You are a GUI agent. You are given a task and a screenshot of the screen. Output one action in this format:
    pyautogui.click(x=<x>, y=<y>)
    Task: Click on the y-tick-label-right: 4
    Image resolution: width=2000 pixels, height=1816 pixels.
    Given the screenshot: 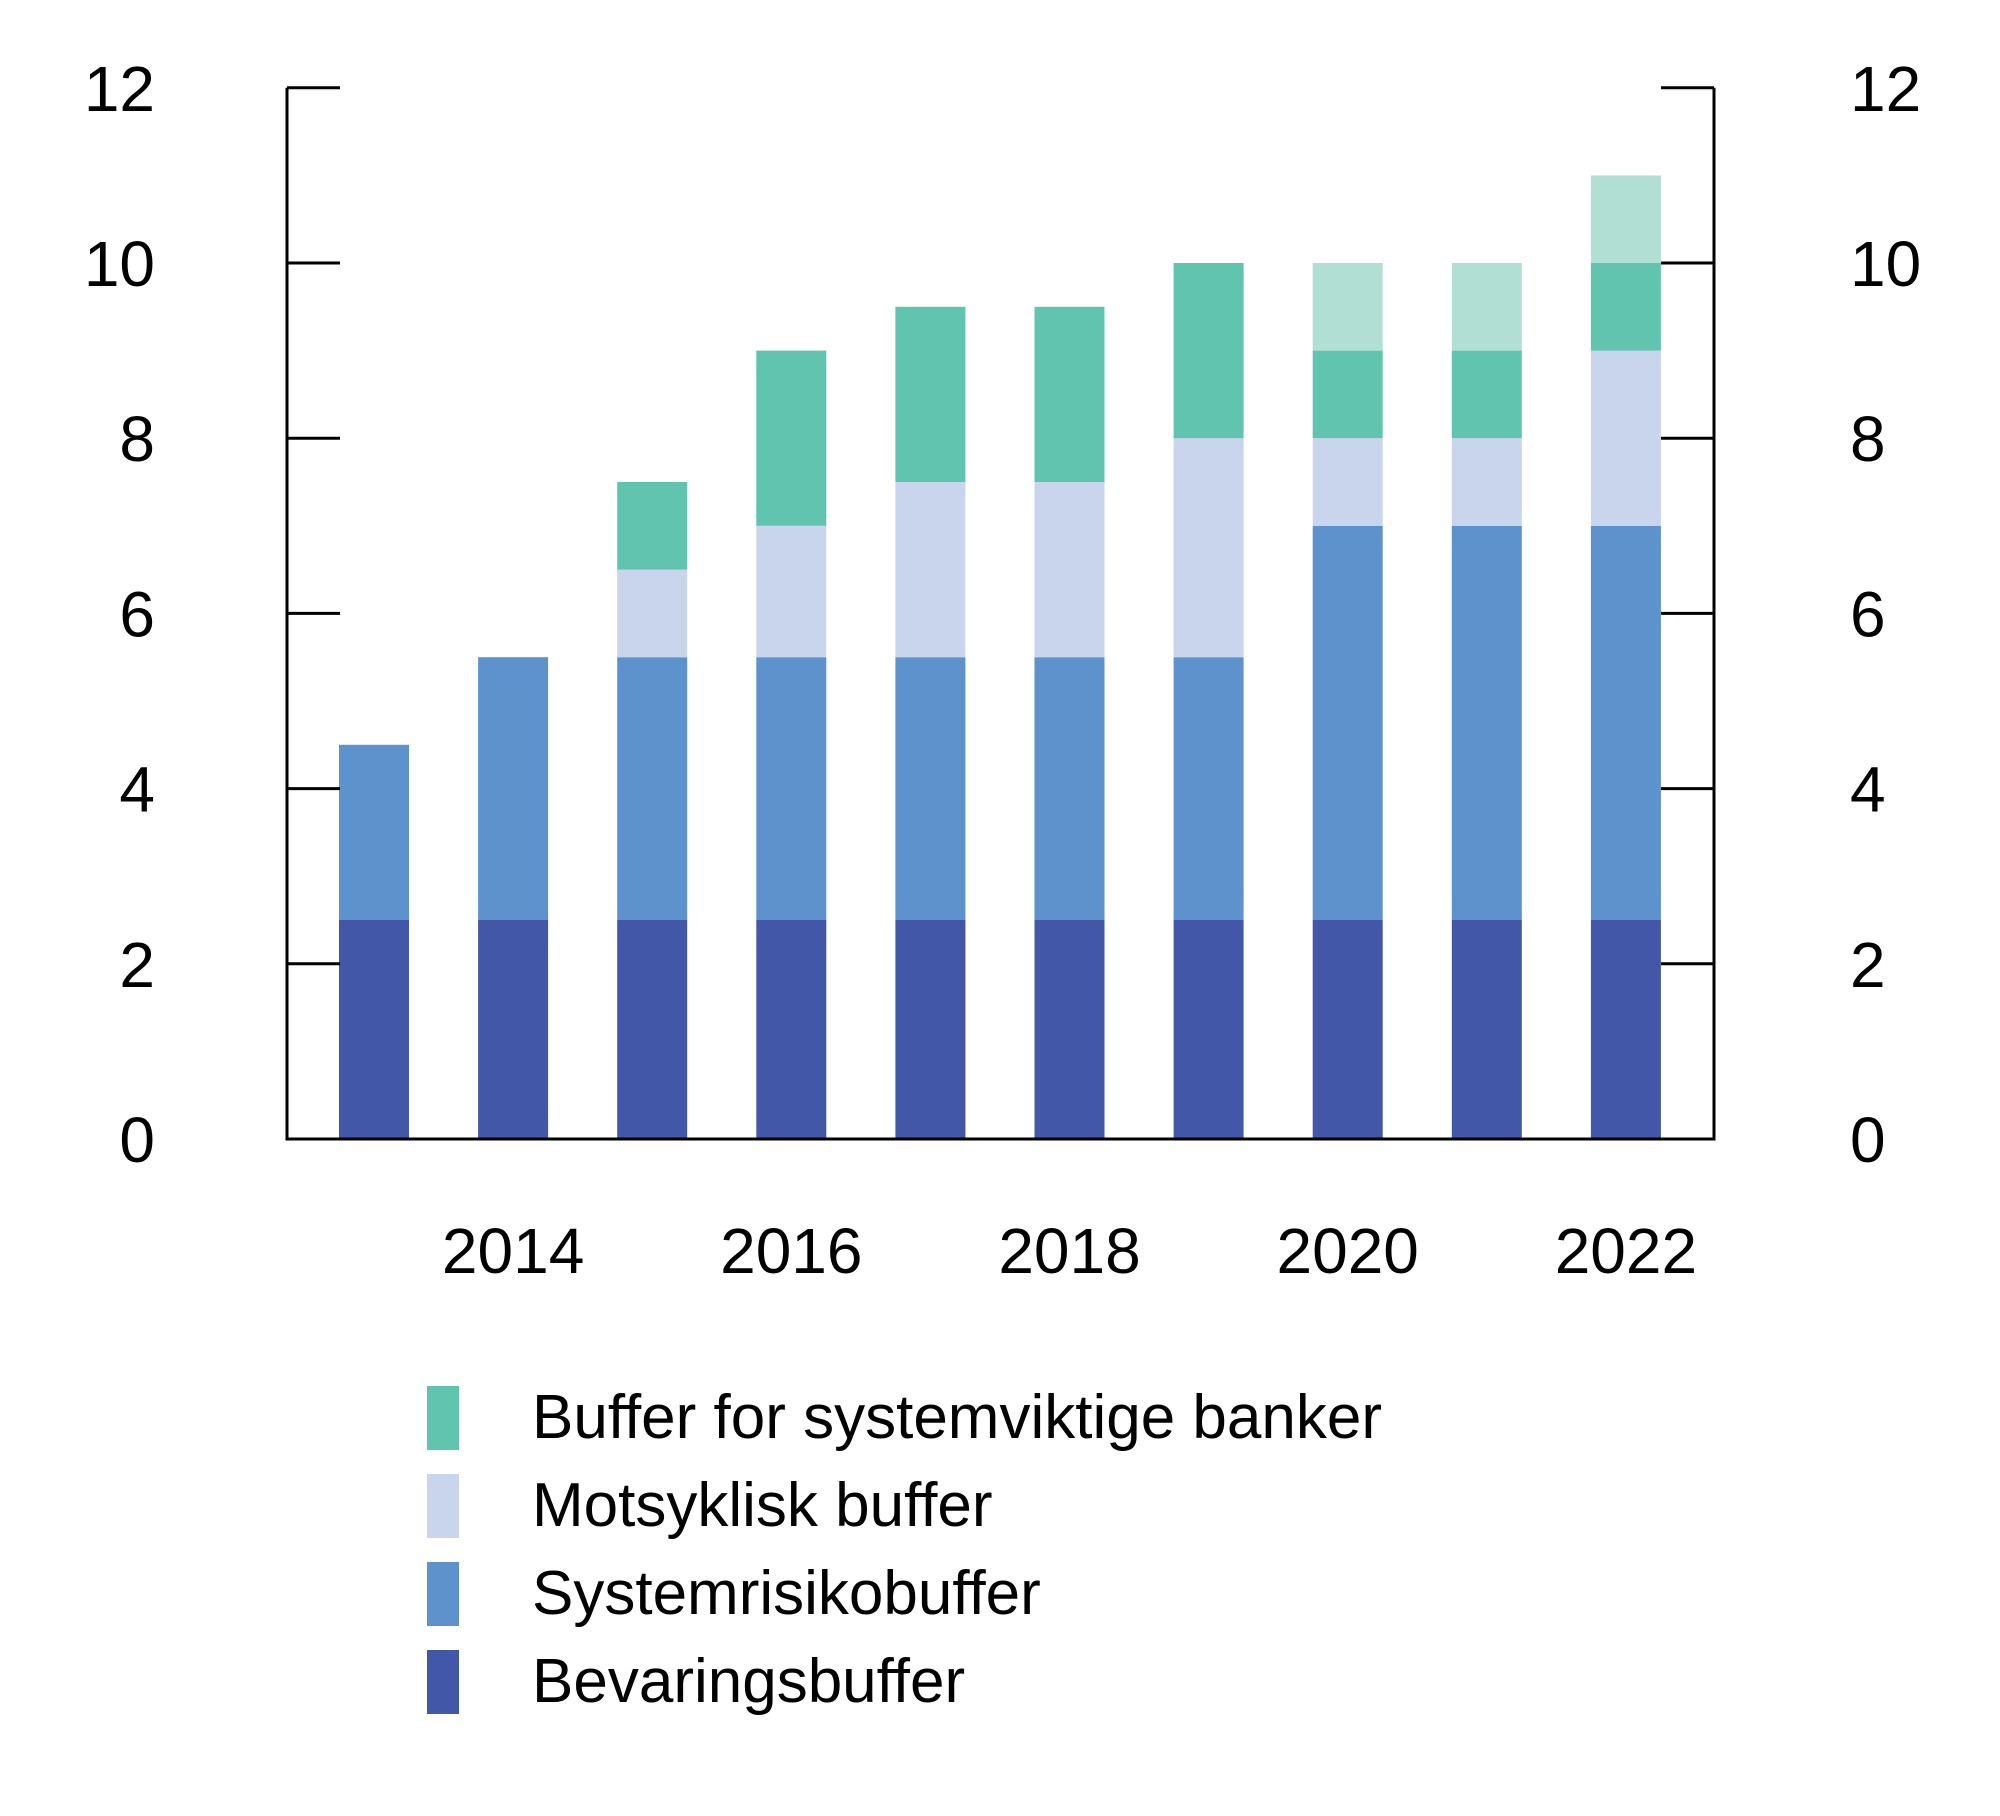 What is the action you would take?
    pyautogui.click(x=1868, y=790)
    